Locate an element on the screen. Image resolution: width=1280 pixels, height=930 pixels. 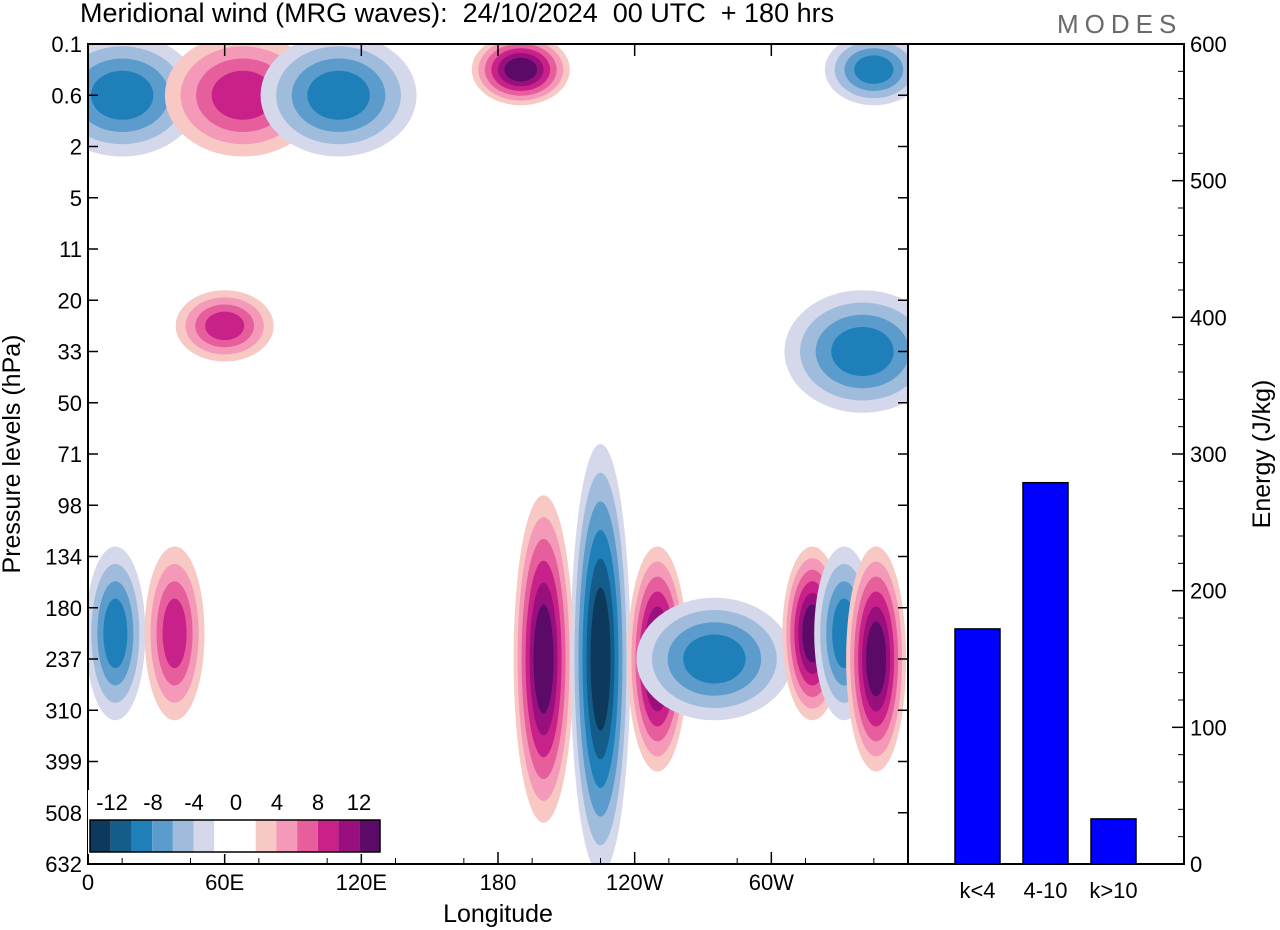
y-tick-label: 0.1 is located at coordinates (66, 44).